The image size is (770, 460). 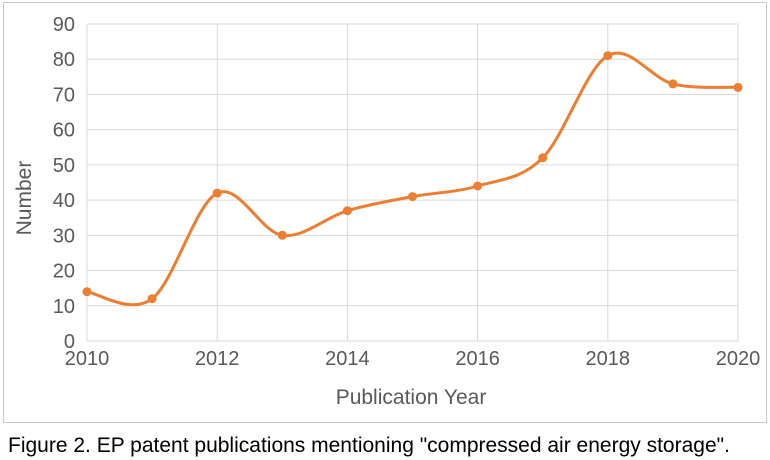 I want to click on x-tick-label: 2012, so click(x=217, y=359).